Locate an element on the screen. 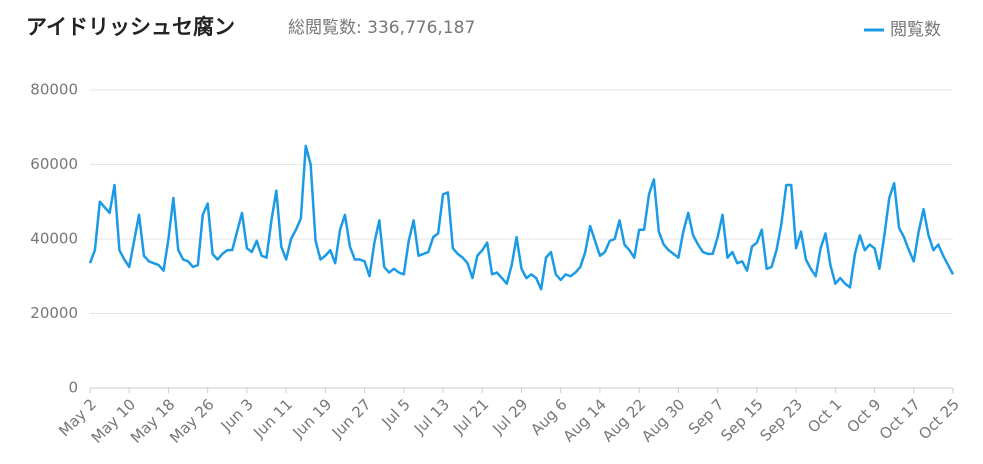  x-tick-label: May 26 is located at coordinates (192, 421).